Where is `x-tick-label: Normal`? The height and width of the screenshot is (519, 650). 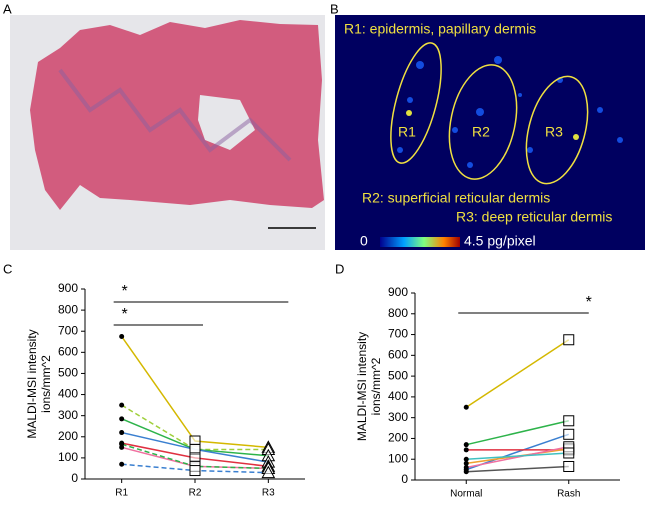 x-tick-label: Normal is located at coordinates (466, 494).